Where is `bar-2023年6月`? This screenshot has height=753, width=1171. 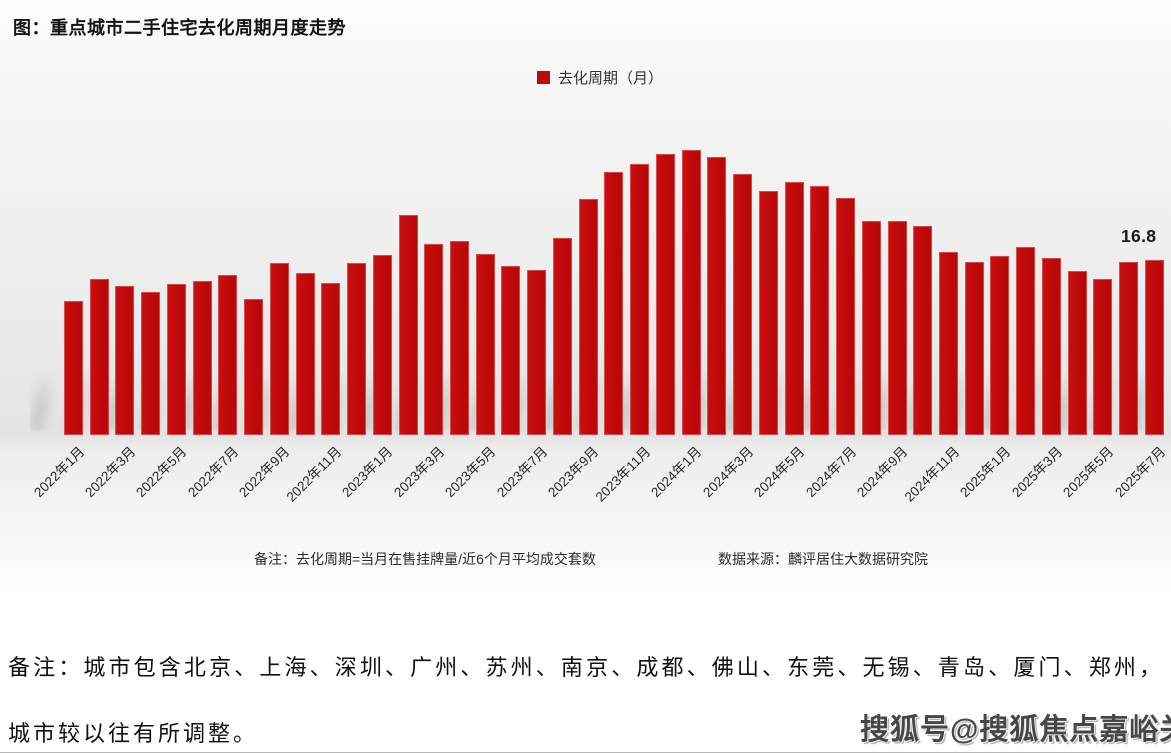
bar-2023年6月 is located at coordinates (511, 350).